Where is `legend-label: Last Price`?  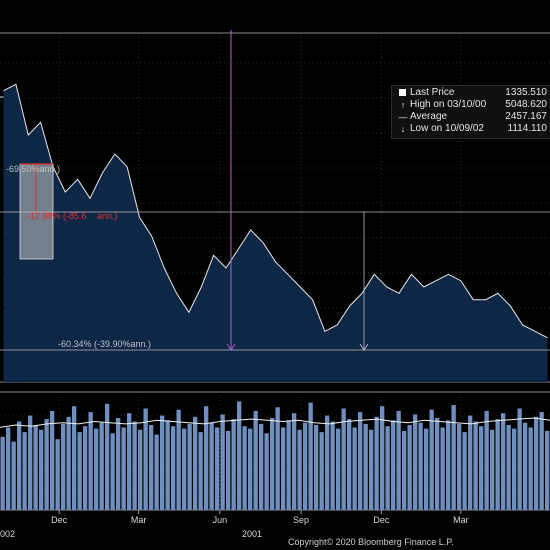
legend-label: Last Price is located at coordinates (432, 92).